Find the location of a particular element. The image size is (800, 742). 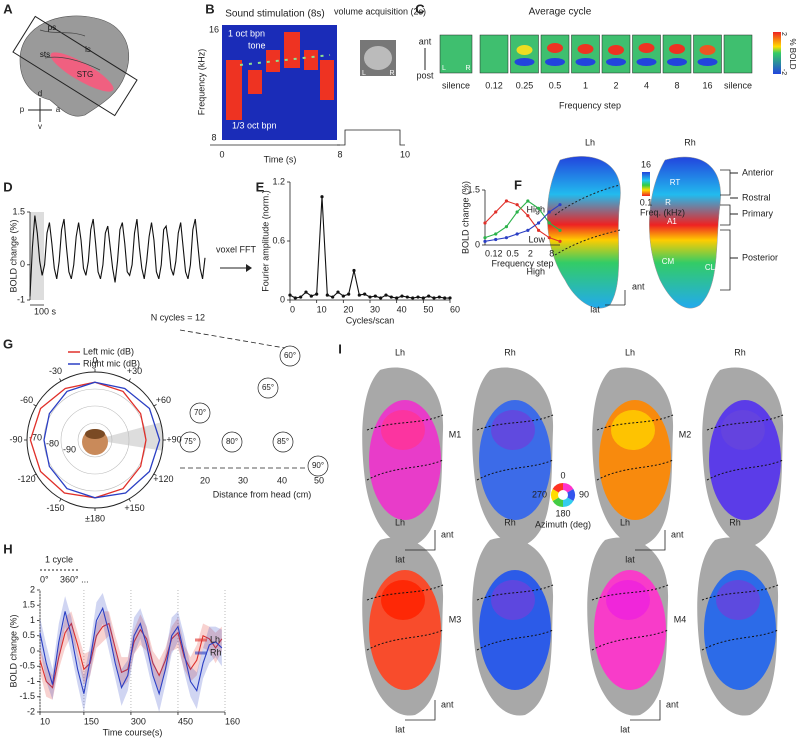

label: 2 is located at coordinates (615, 85).